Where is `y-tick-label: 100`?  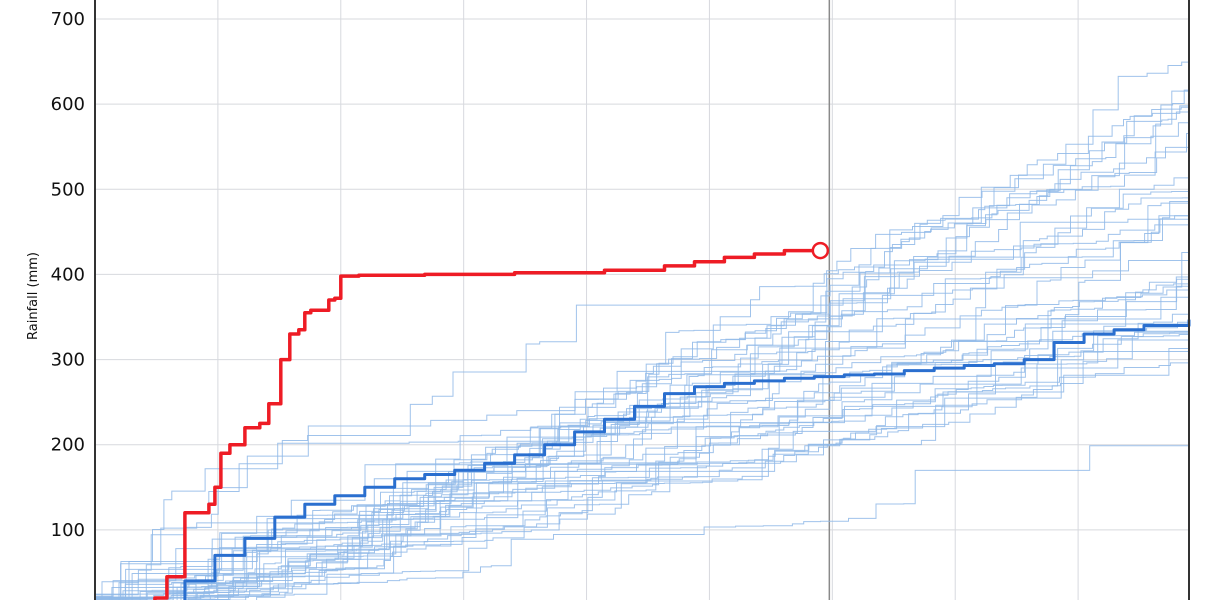 y-tick-label: 100 is located at coordinates (68, 530).